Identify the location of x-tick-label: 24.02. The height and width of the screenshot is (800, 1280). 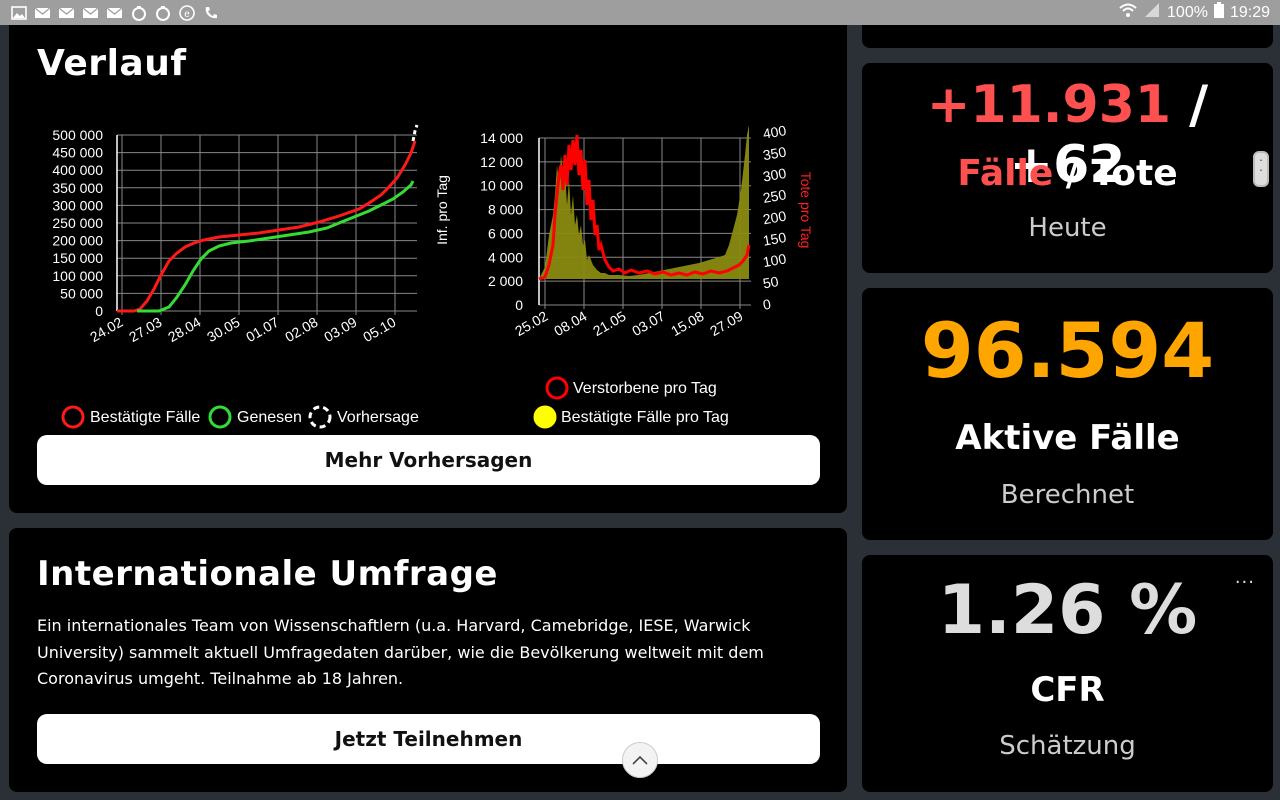
(106, 329).